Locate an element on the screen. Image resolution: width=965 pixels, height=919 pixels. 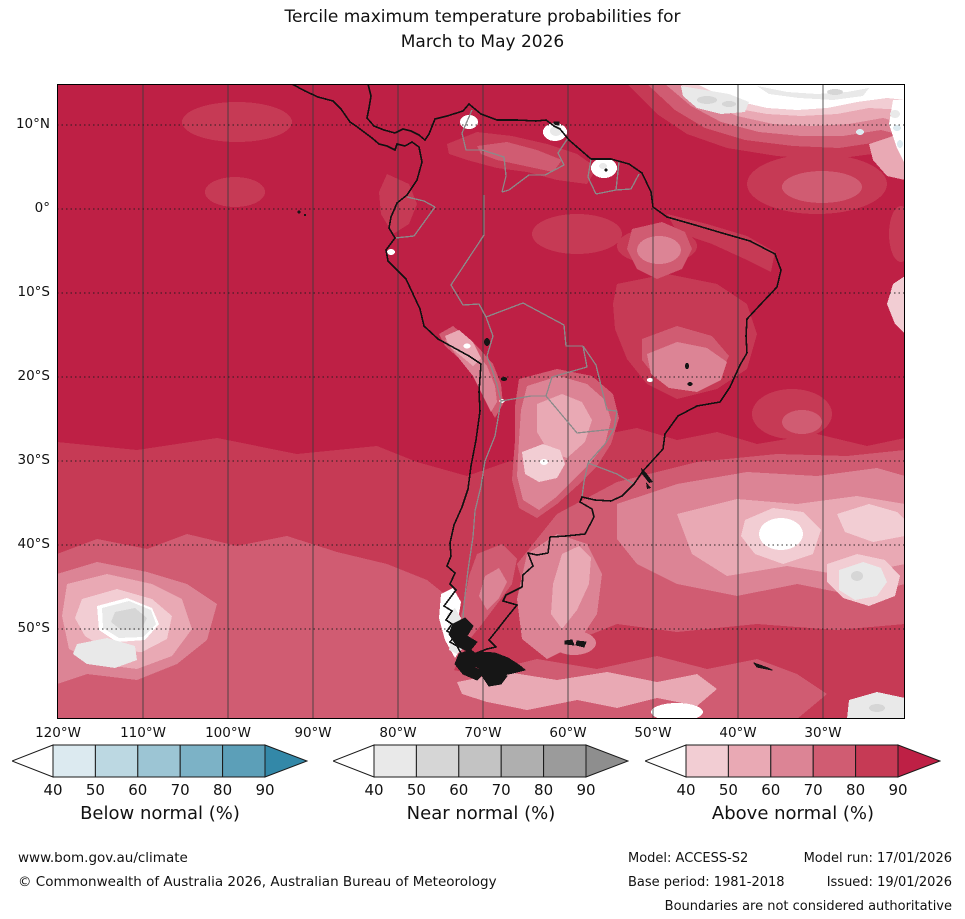
lon-label-100w: 100°W is located at coordinates (228, 733).